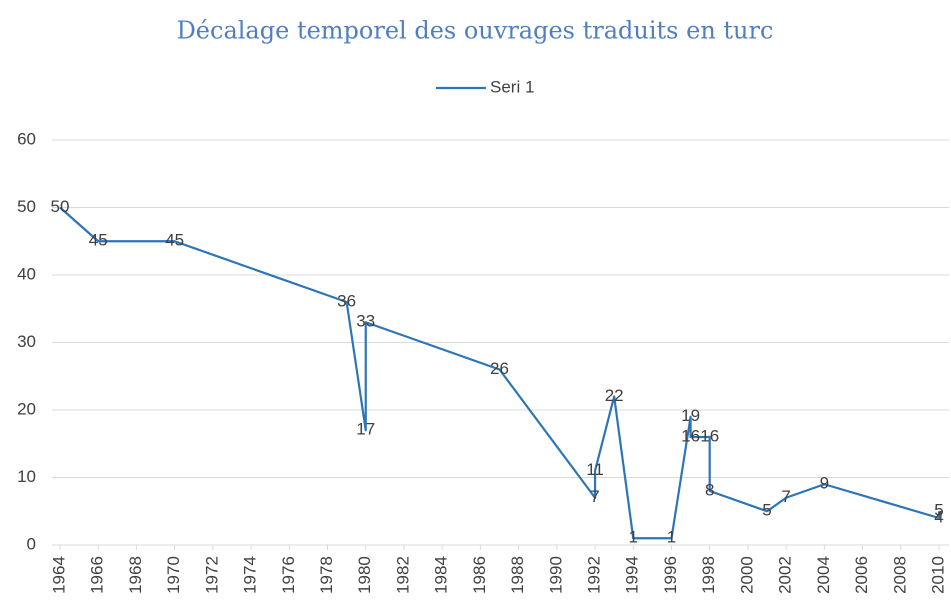 This screenshot has height=610, width=951. Describe the element at coordinates (479, 575) in the screenshot. I see `x-tick-label: 1986` at that location.